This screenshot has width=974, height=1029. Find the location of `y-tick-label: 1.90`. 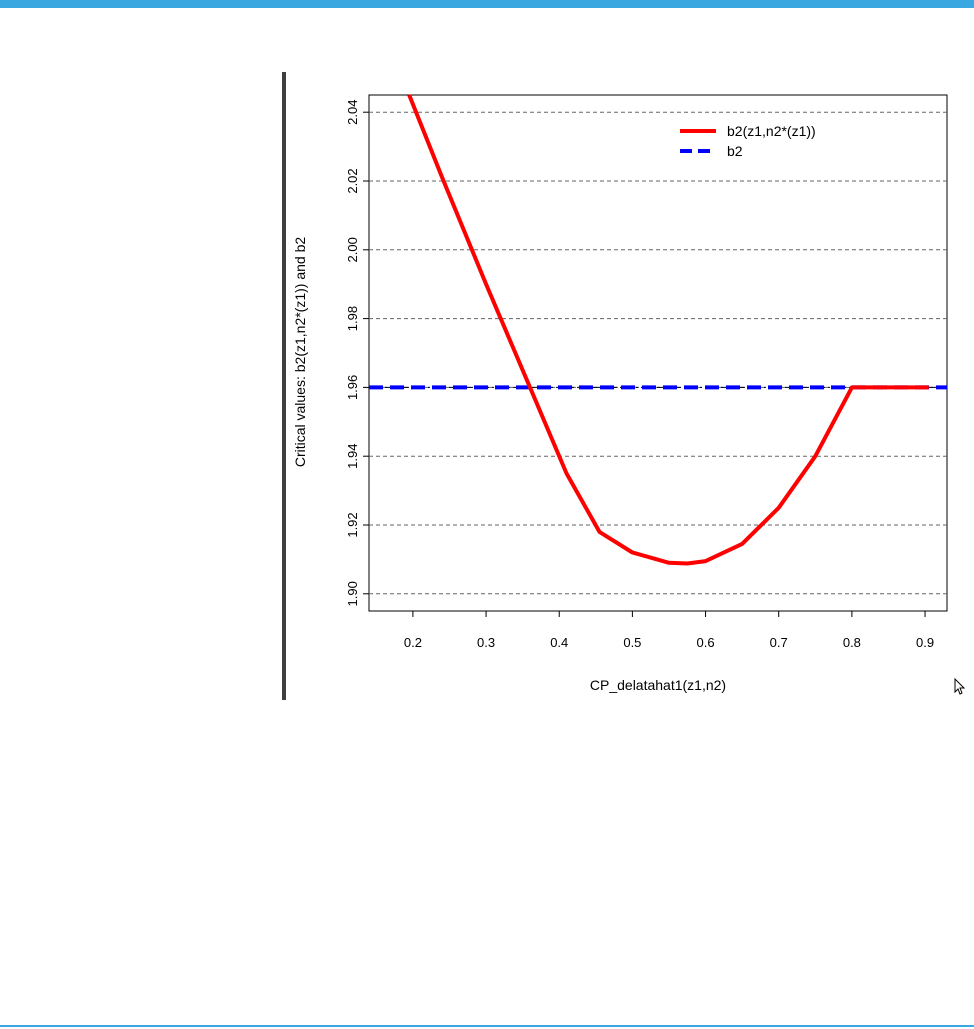

y-tick-label: 1.90 is located at coordinates (352, 593).